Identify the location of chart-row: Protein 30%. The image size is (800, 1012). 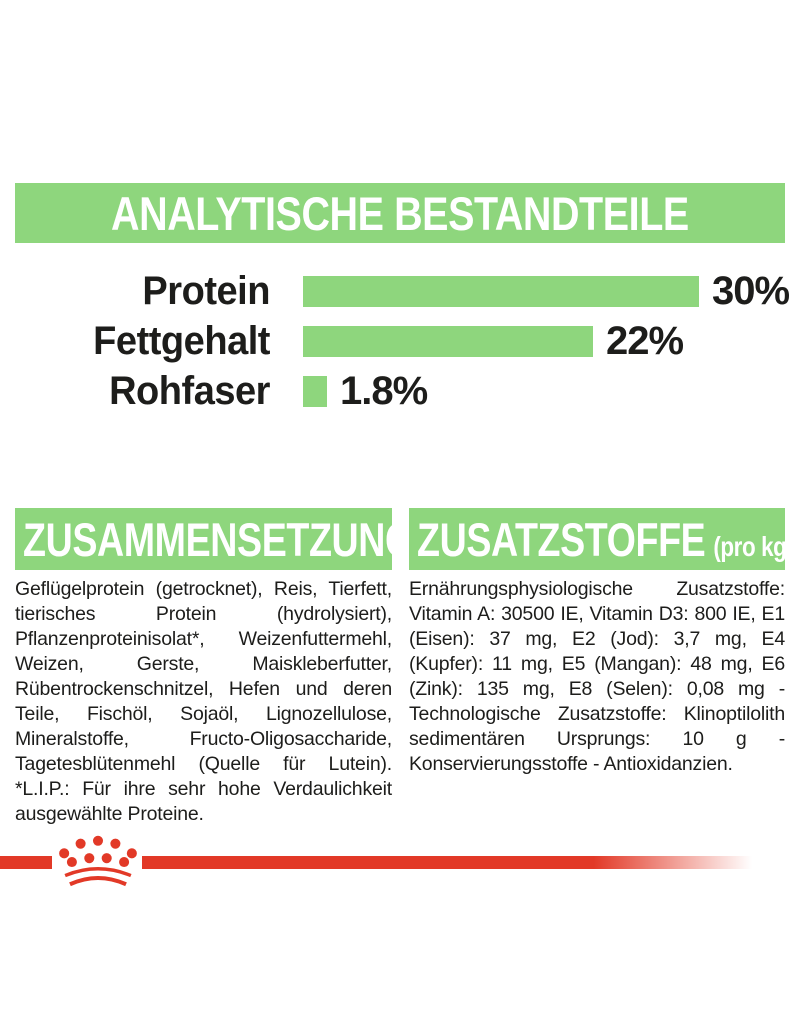
(400, 291).